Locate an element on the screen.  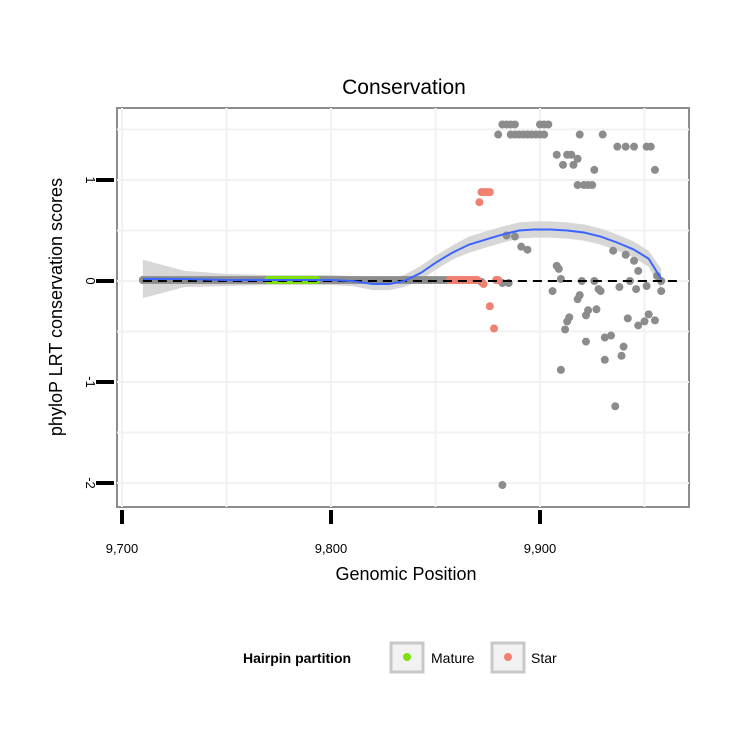
smooth-line-layer is located at coordinates (402, 257).